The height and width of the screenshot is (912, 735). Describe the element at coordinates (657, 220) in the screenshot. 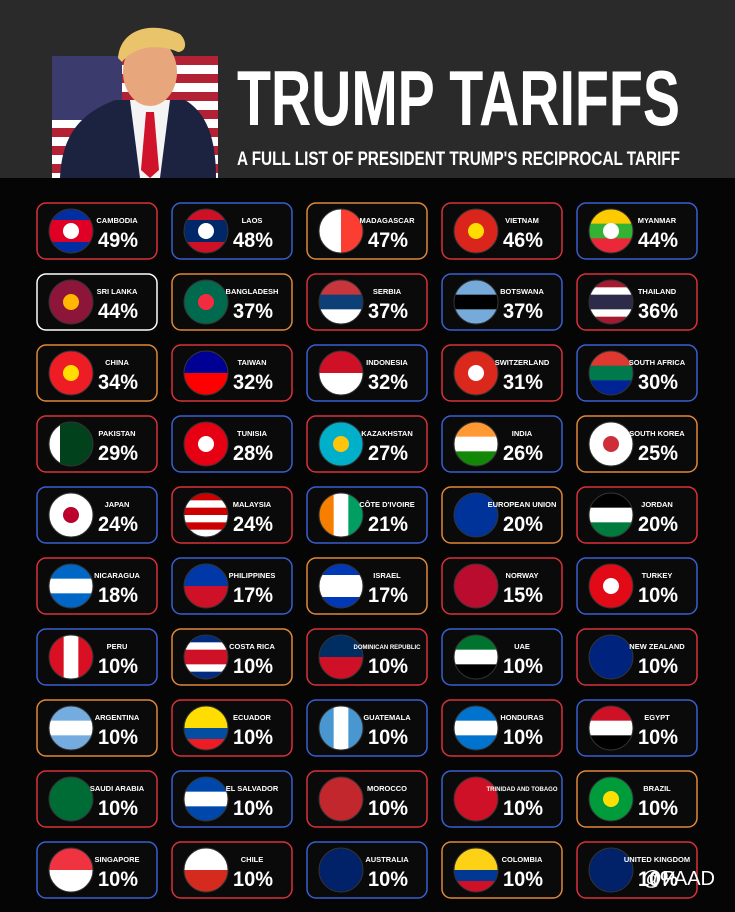

I see `country-name: MYANMAR` at that location.